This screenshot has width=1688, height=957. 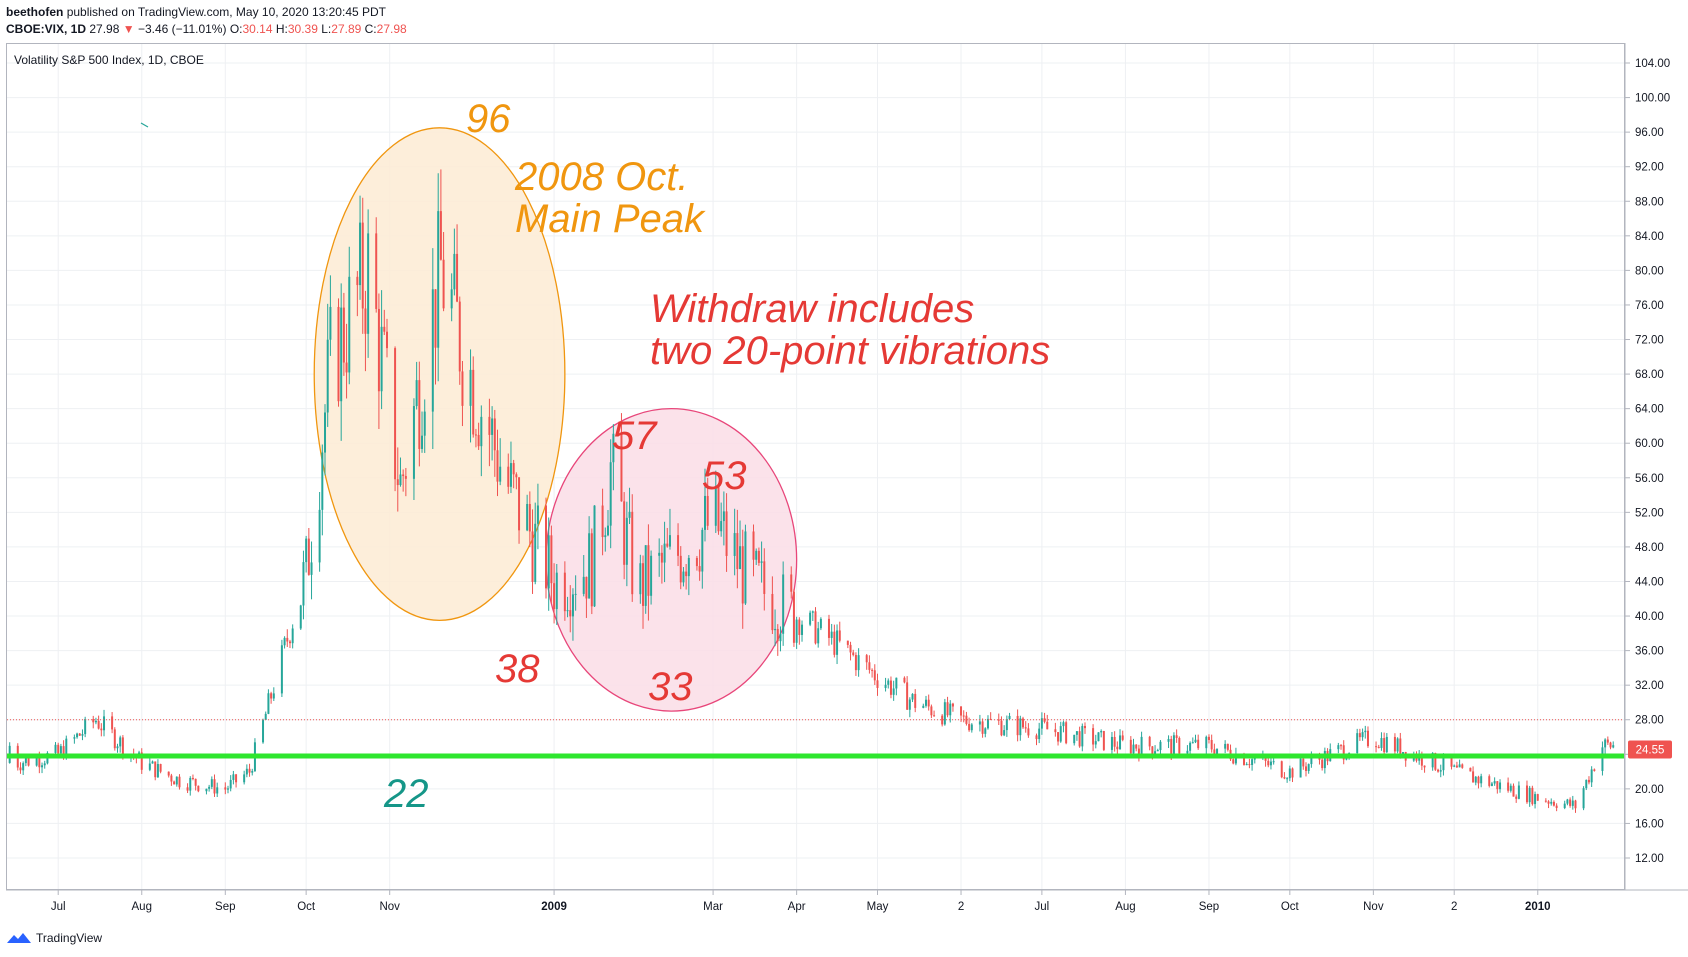 I want to click on x-tick-label: Sep, so click(x=225, y=907).